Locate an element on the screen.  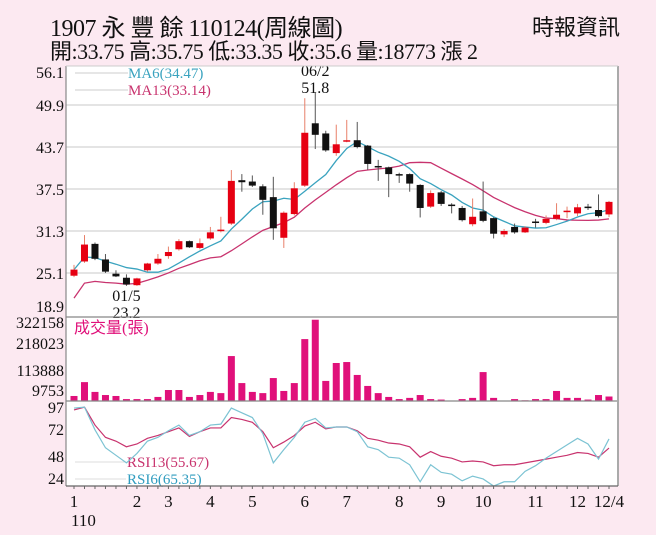
x-tick-label: 4 is located at coordinates (210, 501).